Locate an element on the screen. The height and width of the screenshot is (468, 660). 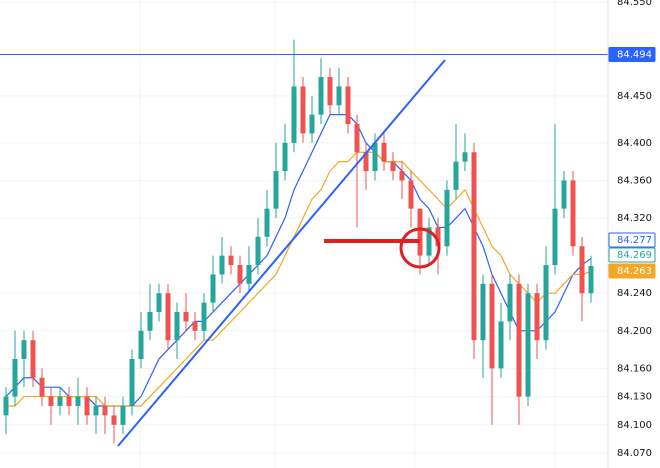
highlight-circle is located at coordinates (420, 248).